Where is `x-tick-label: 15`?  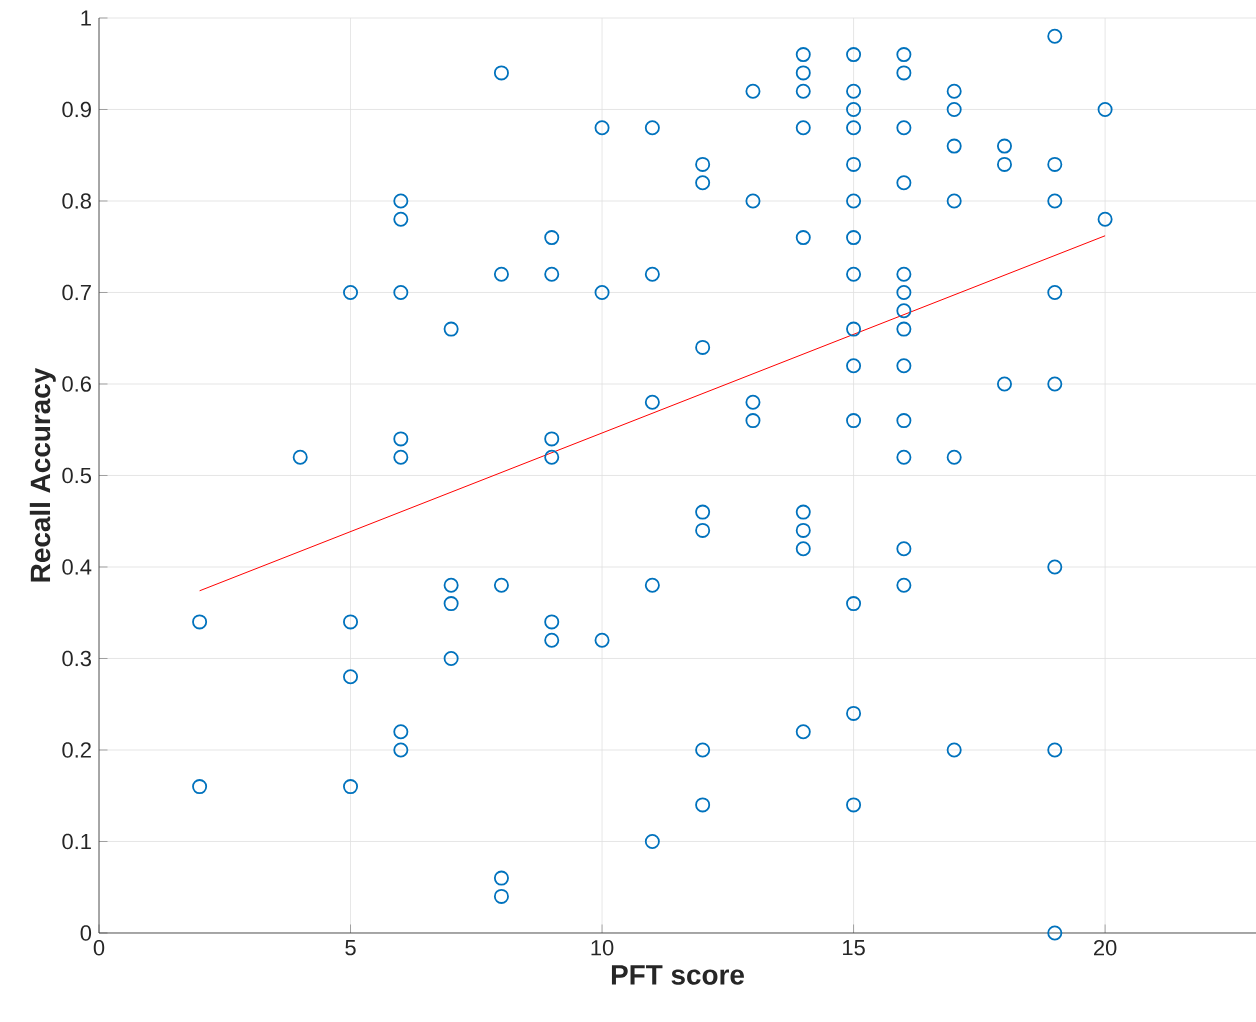 x-tick-label: 15 is located at coordinates (854, 948).